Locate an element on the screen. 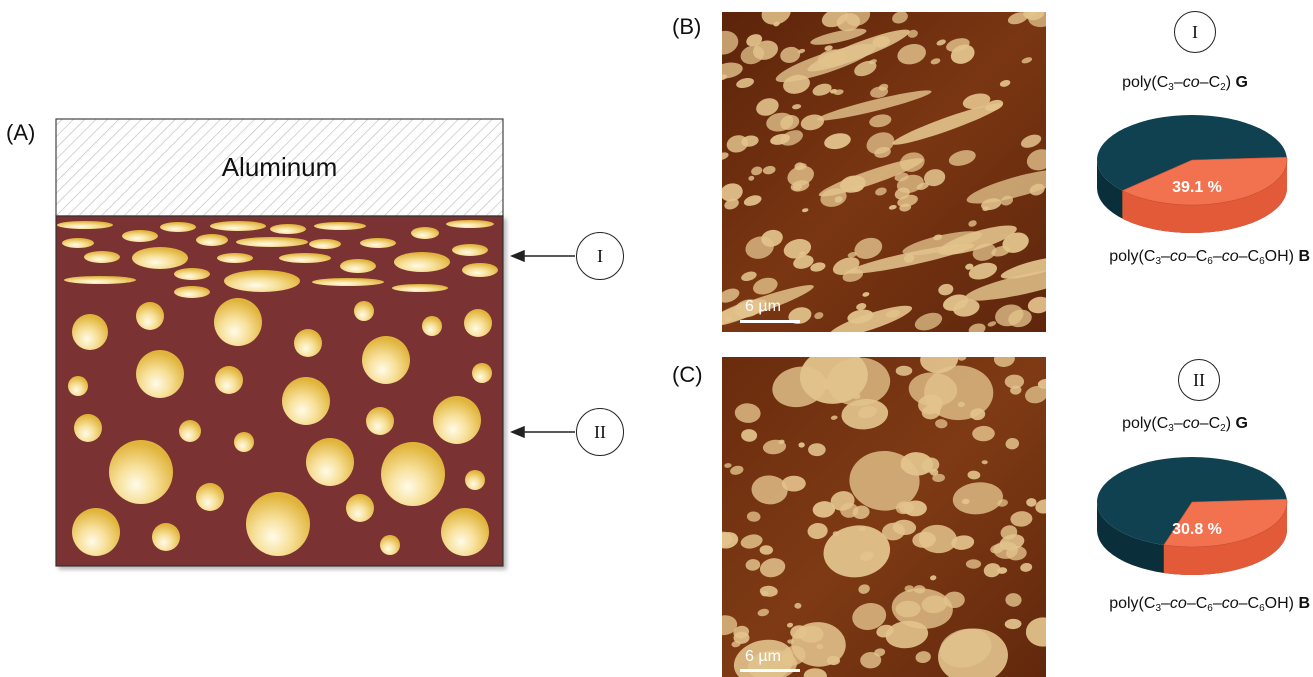 The height and width of the screenshot is (677, 1313). pie-b-region-text: I is located at coordinates (1195, 31).